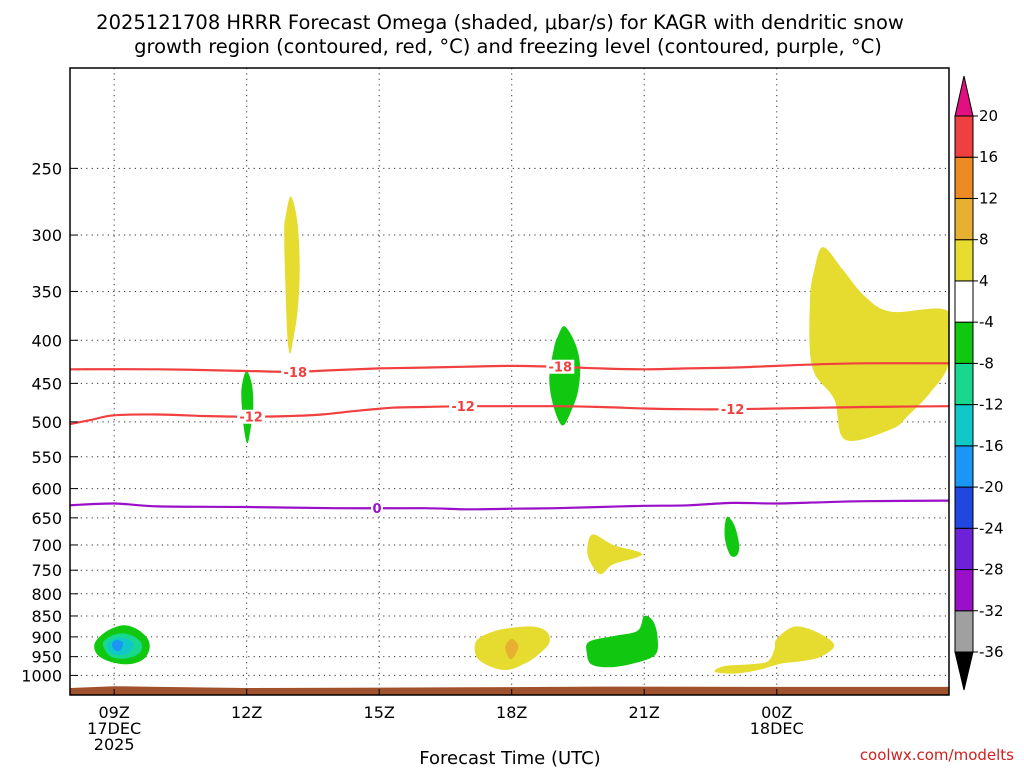 Image resolution: width=1024 pixels, height=772 pixels. I want to click on omega-region-green-19z-dgz, so click(565, 376).